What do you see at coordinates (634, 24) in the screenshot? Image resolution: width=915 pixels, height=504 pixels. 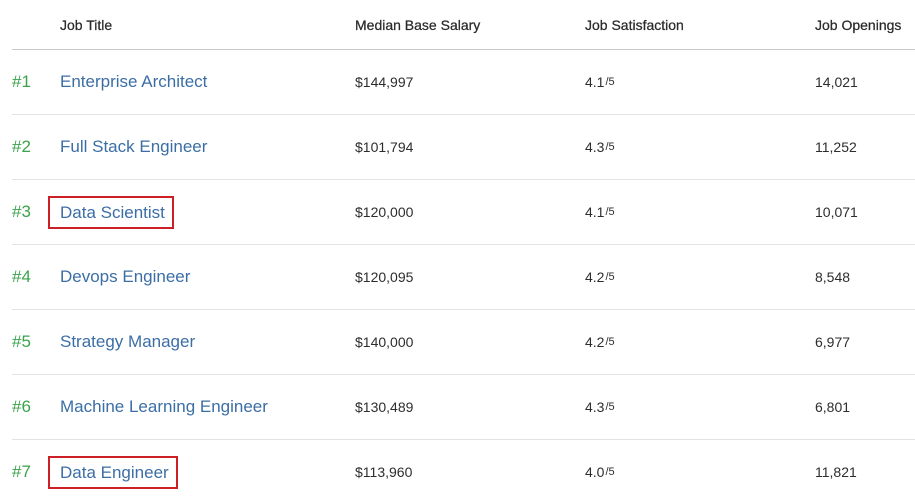 I see `header-job-satisfaction: Job Satisfaction` at bounding box center [634, 24].